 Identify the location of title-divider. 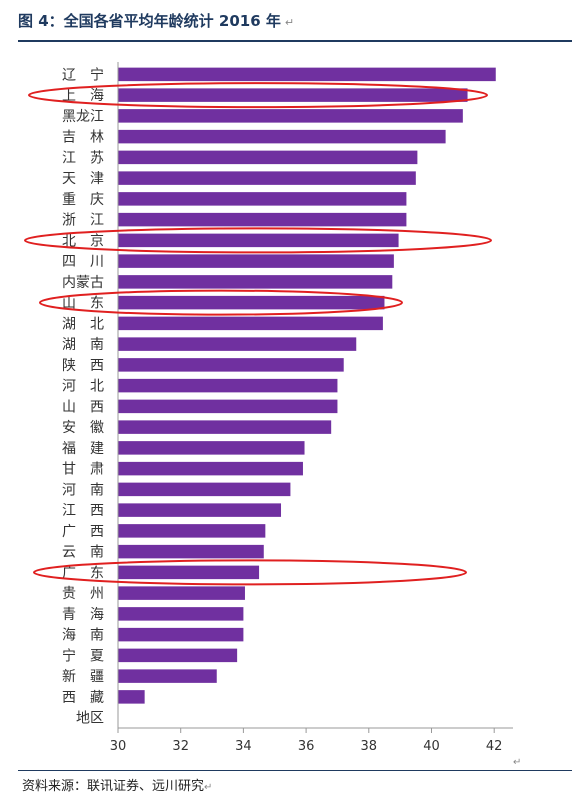
(295, 41).